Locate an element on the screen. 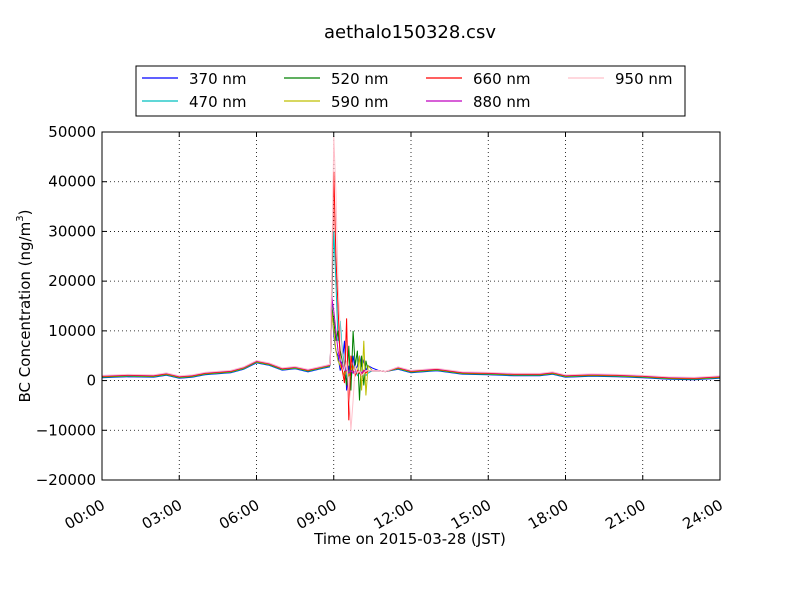  legend-label: 880 nm is located at coordinates (502, 102).